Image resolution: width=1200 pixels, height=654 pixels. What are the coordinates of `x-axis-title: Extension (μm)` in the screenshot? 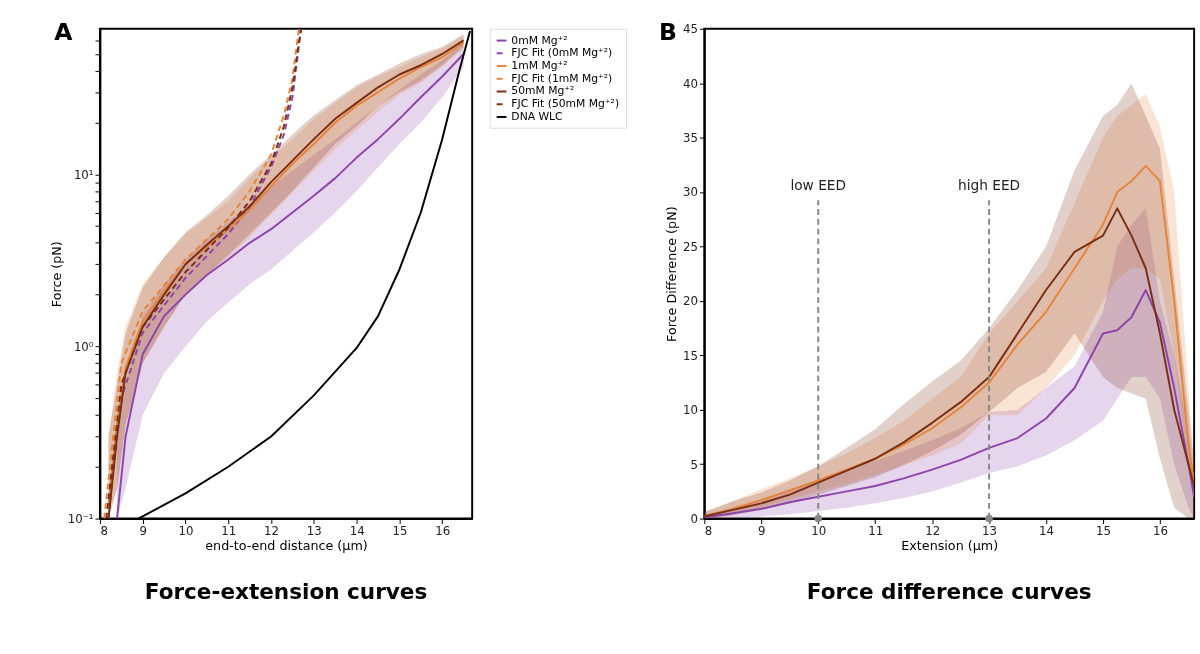 It's located at (950, 546).